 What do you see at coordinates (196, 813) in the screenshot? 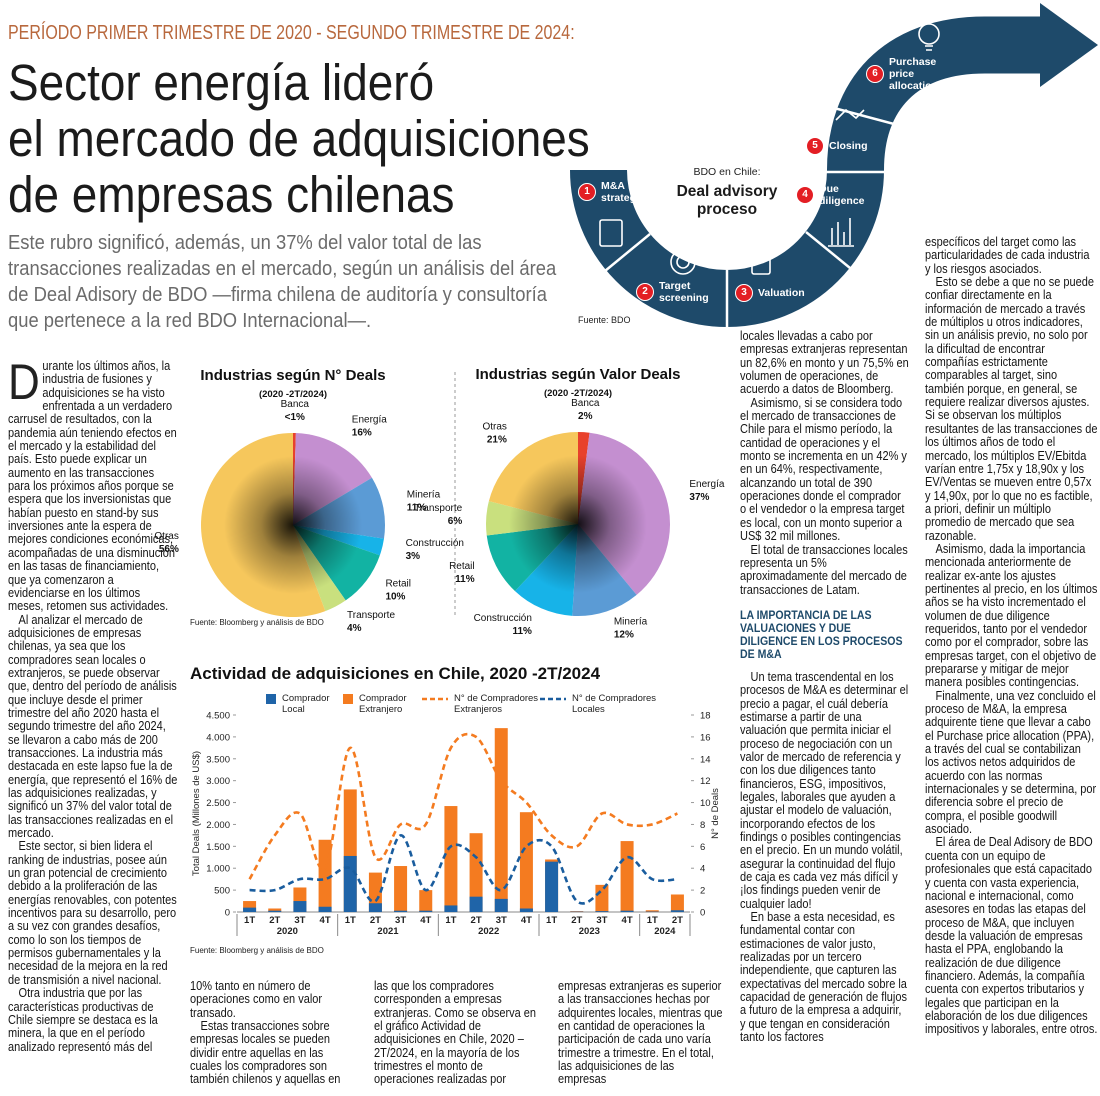
I see `y-axis-title: Total Deals (Millones de US$)` at bounding box center [196, 813].